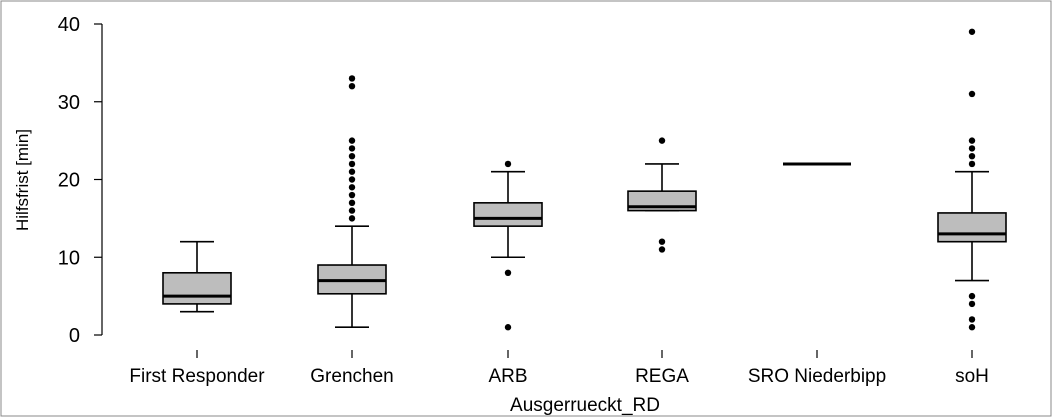  What do you see at coordinates (69, 258) in the screenshot?
I see `y-tick-label: 10` at bounding box center [69, 258].